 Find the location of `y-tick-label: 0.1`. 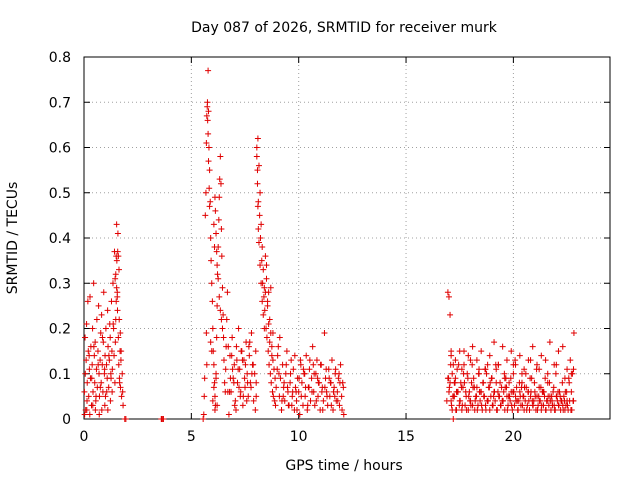

y-tick-label: 0.1 is located at coordinates (60, 375).